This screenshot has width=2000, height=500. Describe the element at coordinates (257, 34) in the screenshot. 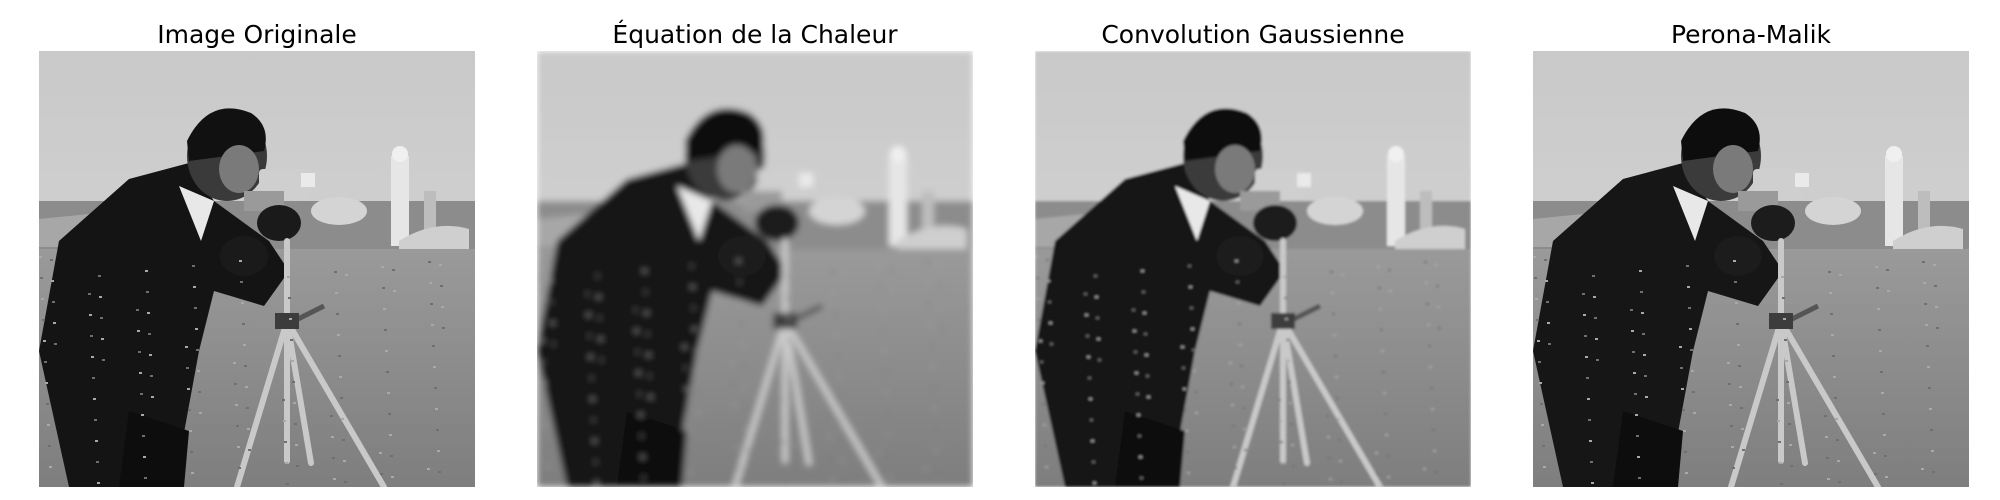

I see `panel-title: Image Originale` at that location.